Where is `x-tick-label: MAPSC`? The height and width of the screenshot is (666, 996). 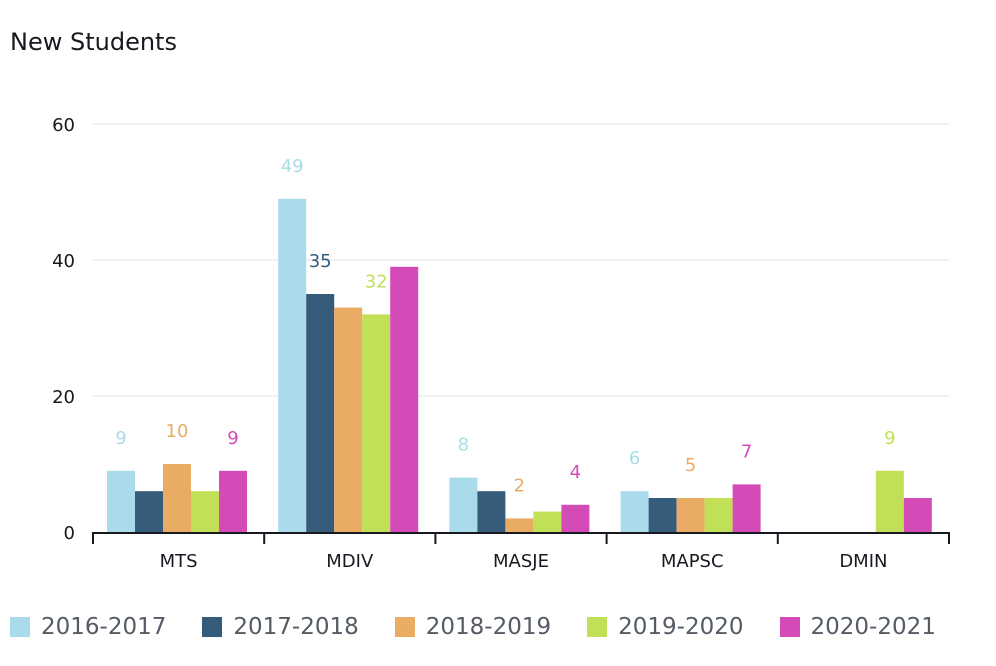 x-tick-label: MAPSC is located at coordinates (692, 561).